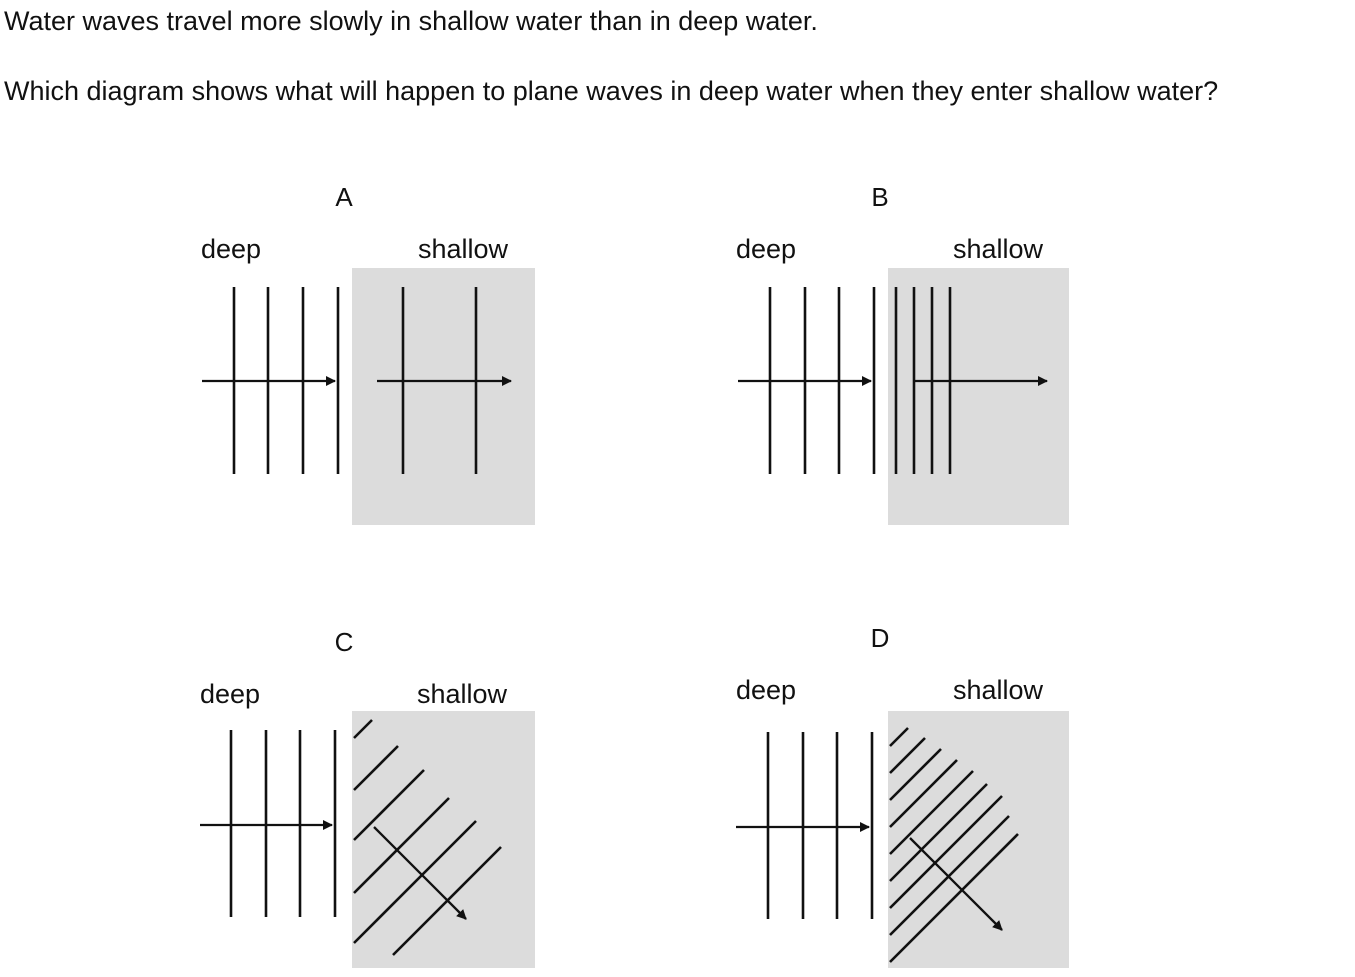  Describe the element at coordinates (463, 249) in the screenshot. I see `option-a-shallow-label: shallow` at that location.